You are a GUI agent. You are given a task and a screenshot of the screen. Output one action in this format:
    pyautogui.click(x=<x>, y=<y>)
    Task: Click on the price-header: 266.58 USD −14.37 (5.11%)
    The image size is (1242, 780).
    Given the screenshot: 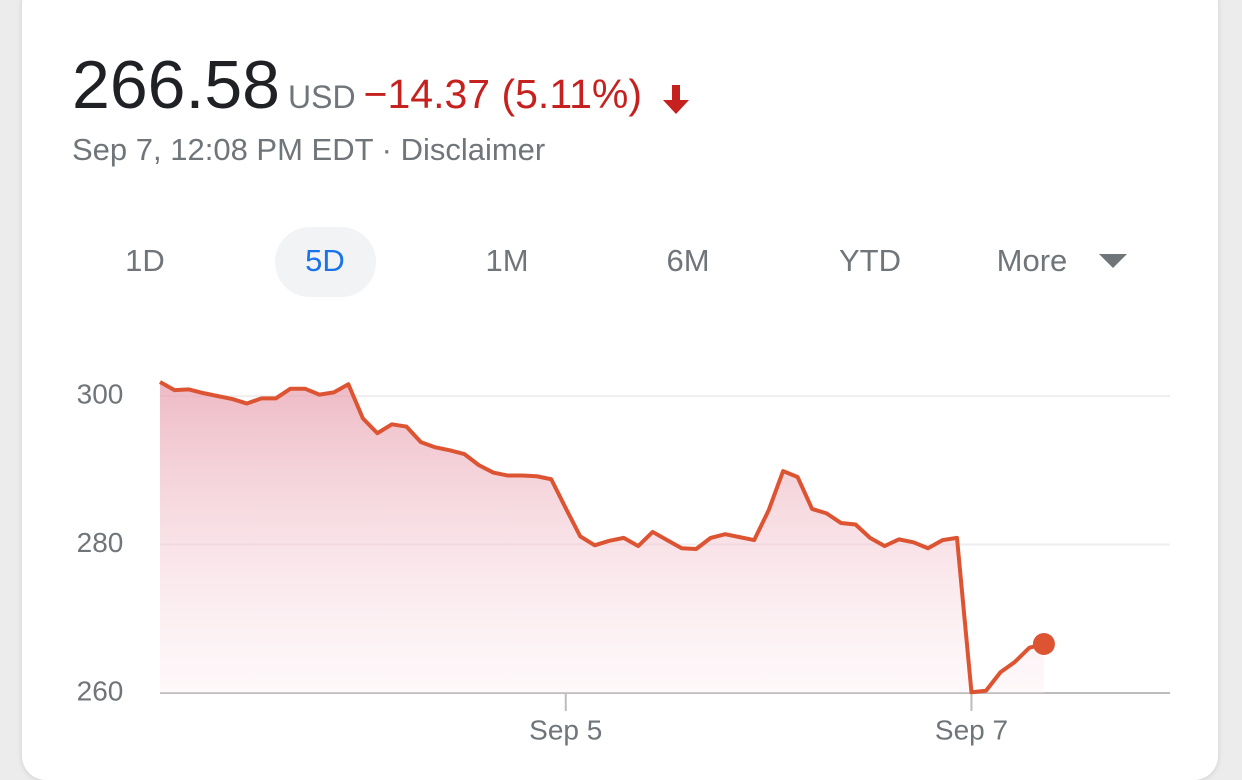 What is the action you would take?
    pyautogui.click(x=381, y=85)
    